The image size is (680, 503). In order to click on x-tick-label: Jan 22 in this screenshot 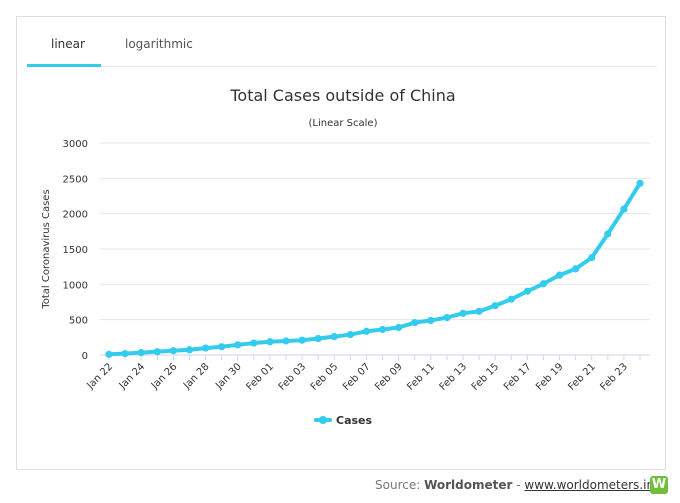, I will do `click(99, 376)`.